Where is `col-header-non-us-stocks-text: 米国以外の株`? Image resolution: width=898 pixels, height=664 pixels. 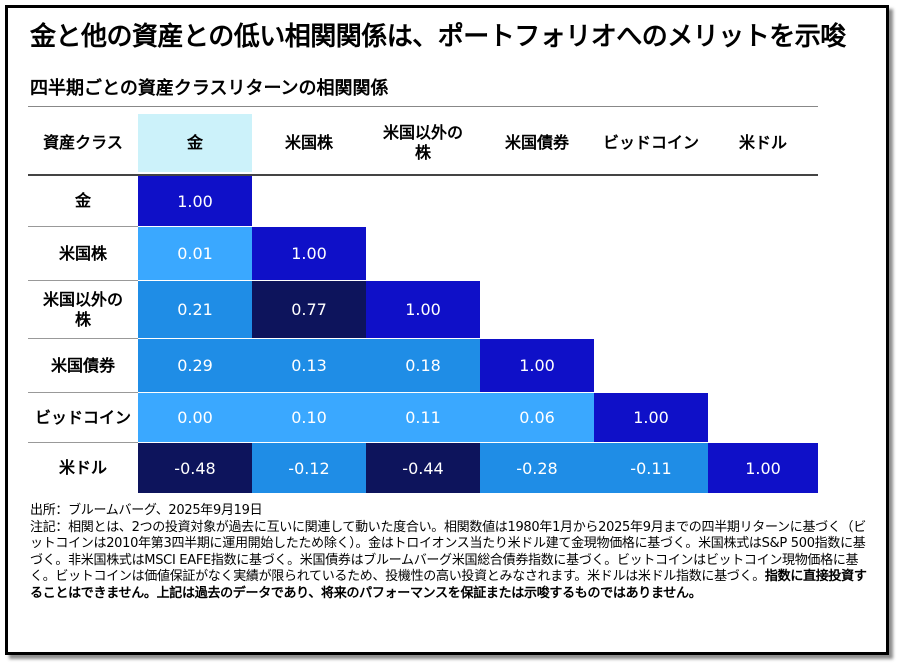
col-header-non-us-stocks-text: 米国以外の株 is located at coordinates (422, 142).